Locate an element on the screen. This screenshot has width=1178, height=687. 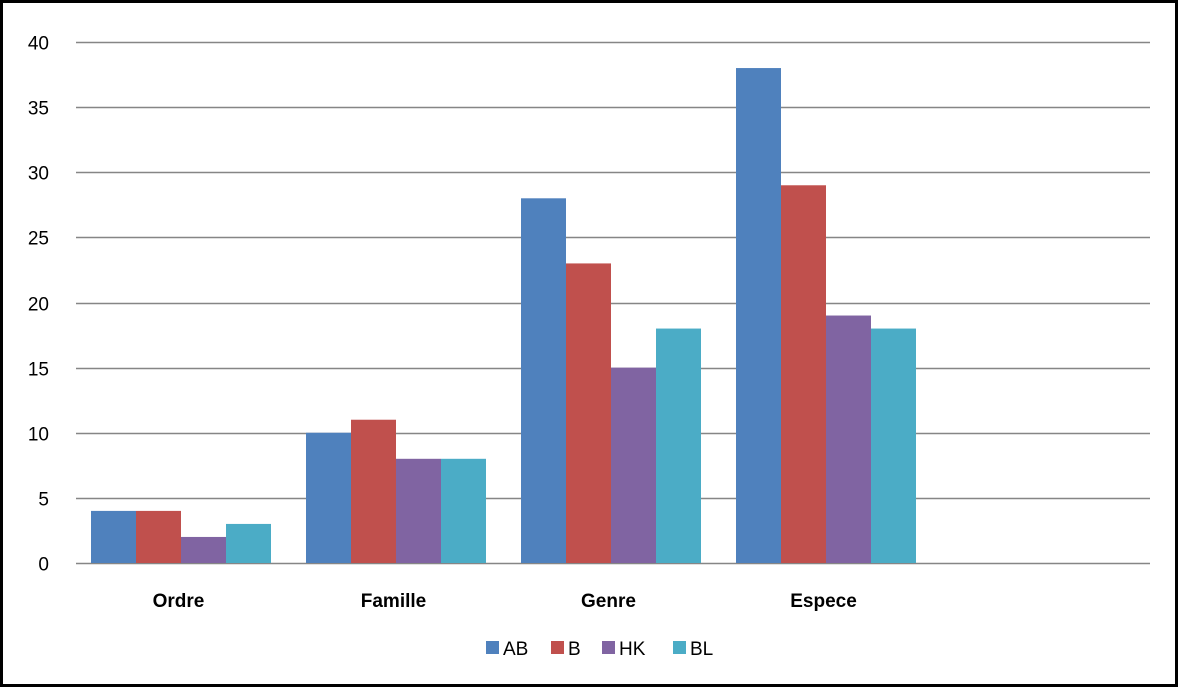
y-tick-label: 25 is located at coordinates (38, 239).